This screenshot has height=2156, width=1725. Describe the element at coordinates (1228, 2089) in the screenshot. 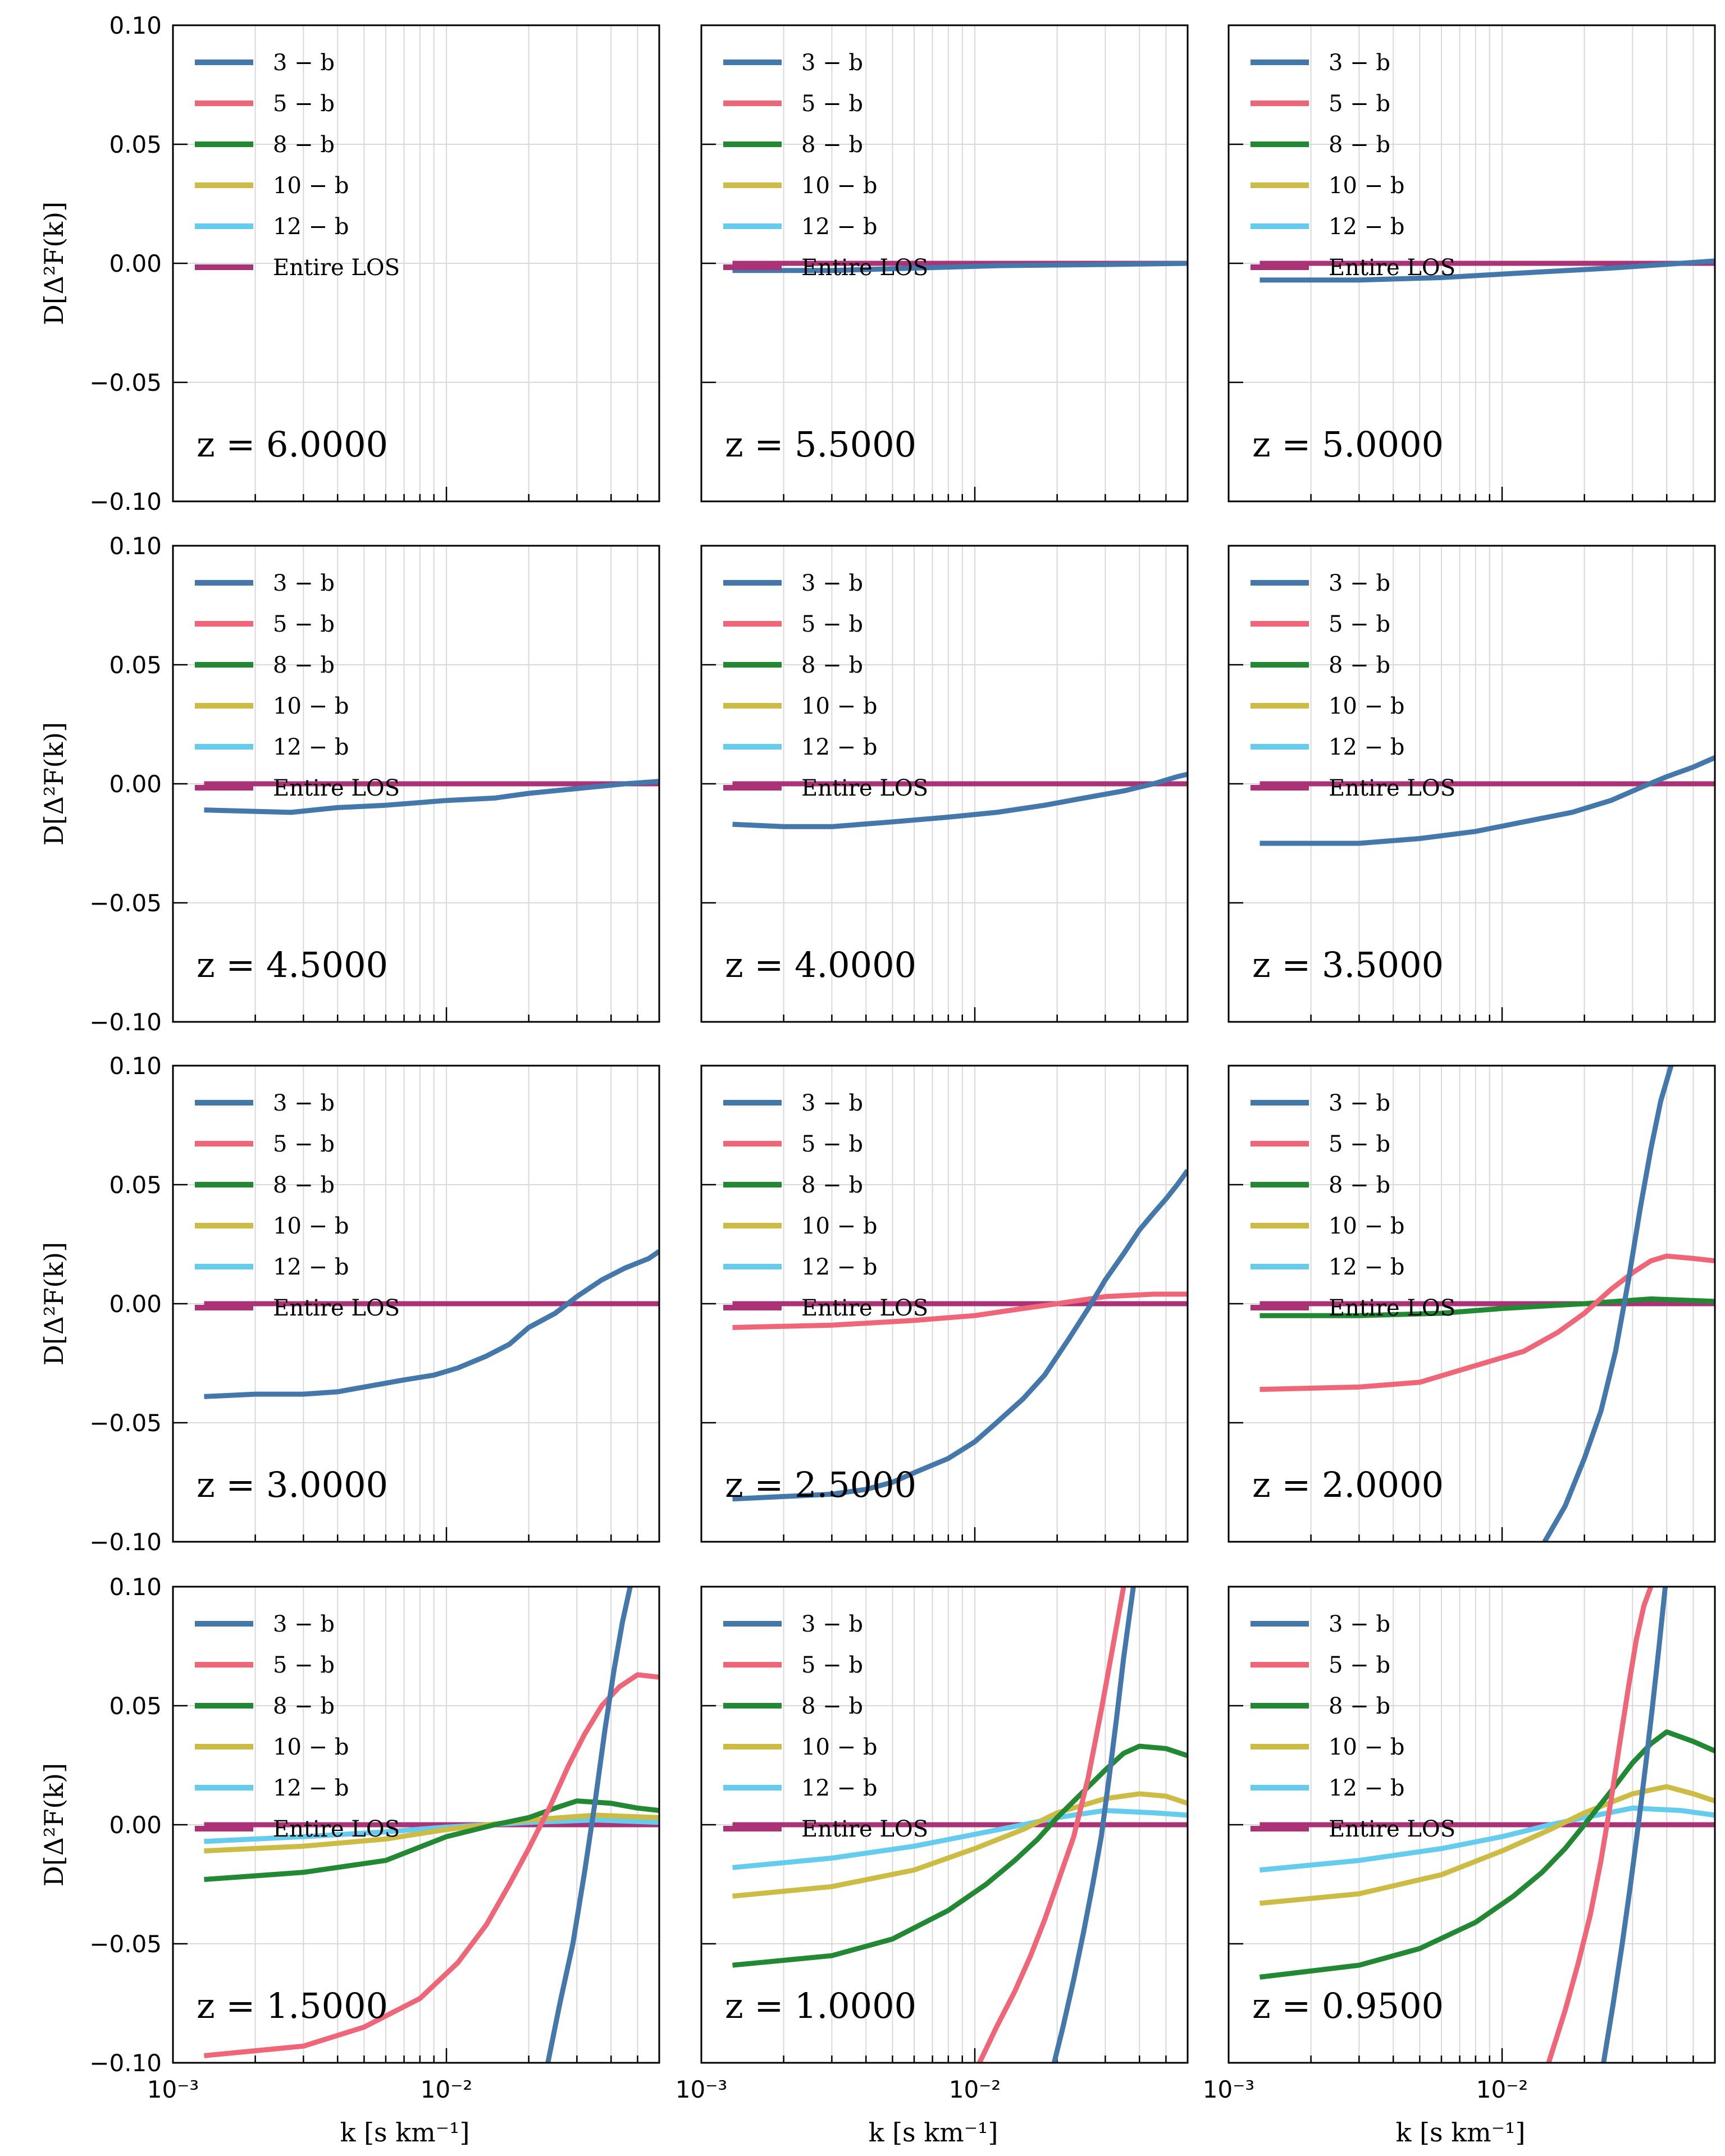

I see `x-tick-label: 10⁻³` at that location.